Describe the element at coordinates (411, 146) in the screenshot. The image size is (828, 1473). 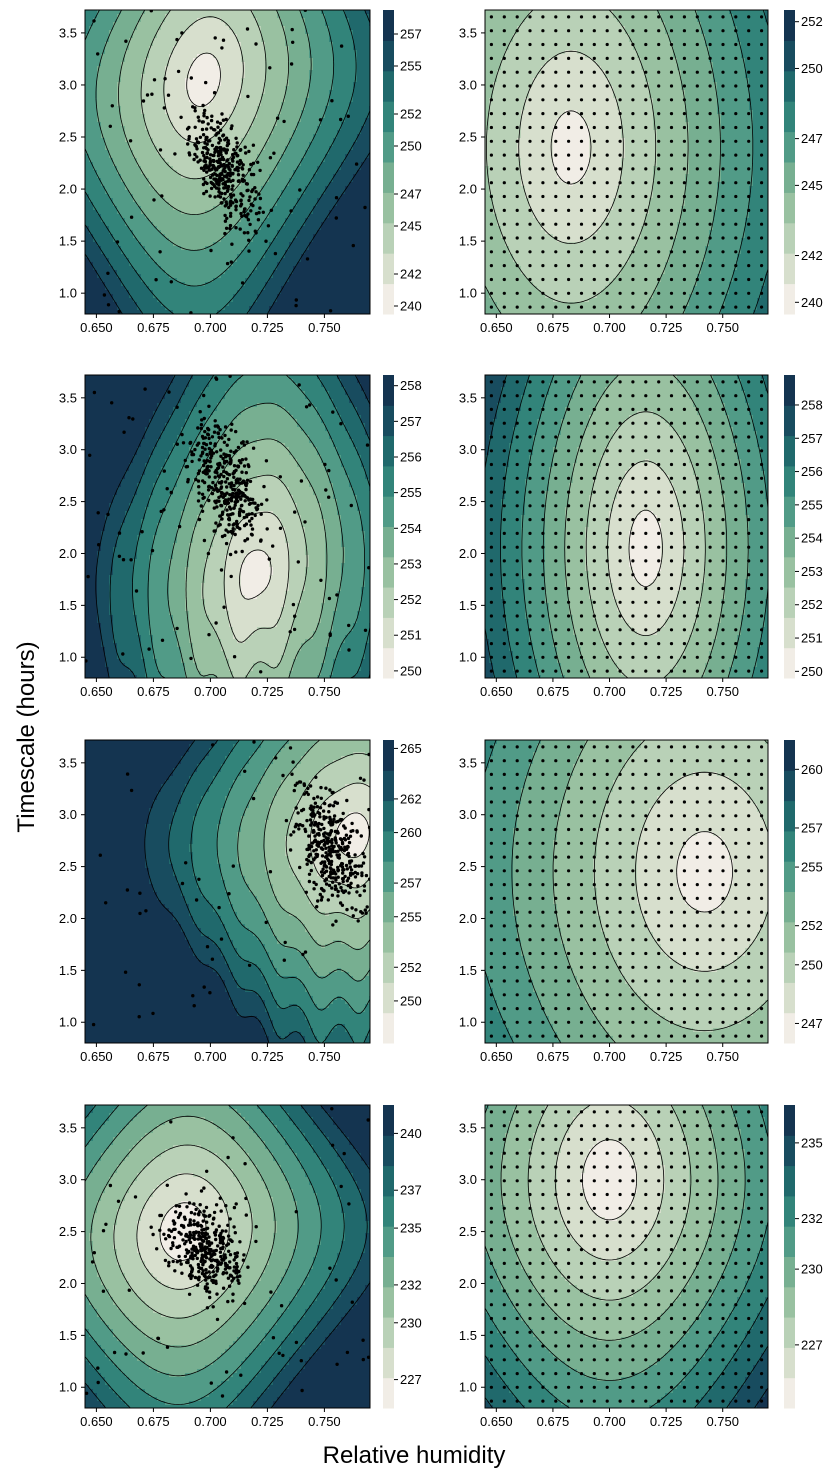
I see `colorbar-tick-label: 250` at that location.